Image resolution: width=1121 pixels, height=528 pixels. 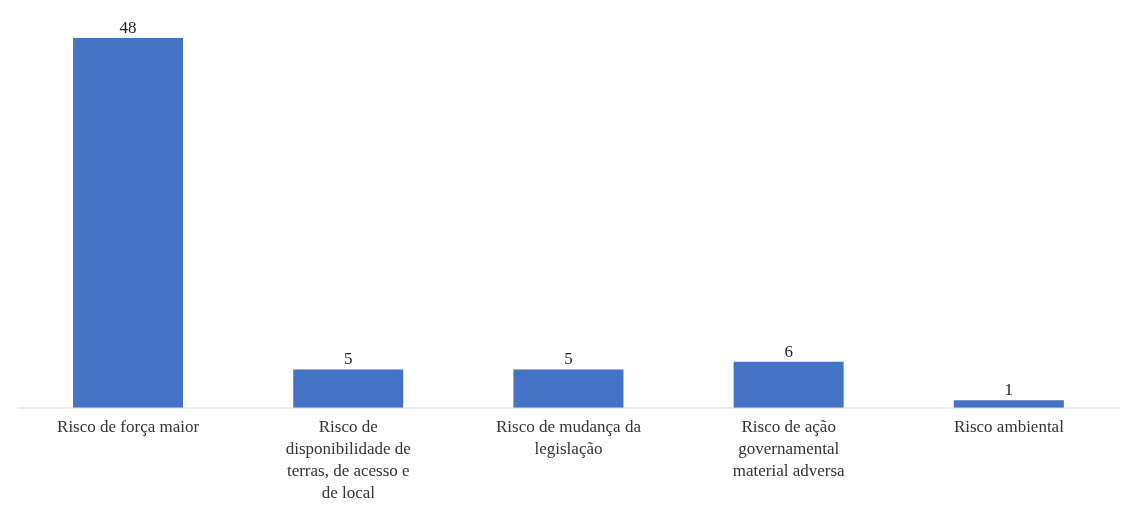 What do you see at coordinates (1009, 426) in the screenshot?
I see `x-tick-label: Risco ambiental` at bounding box center [1009, 426].